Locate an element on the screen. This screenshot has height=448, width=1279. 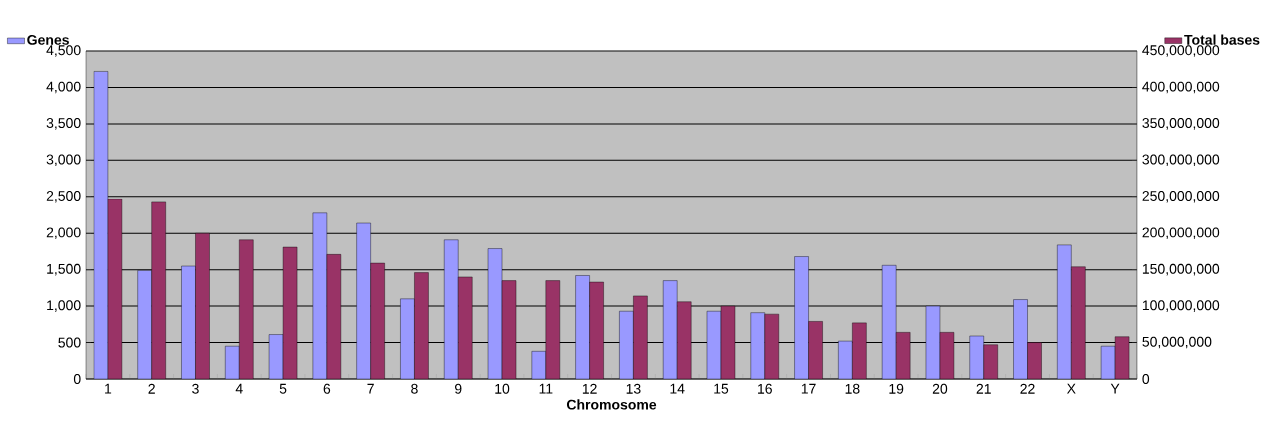
y2-tick-label: 0 is located at coordinates (1146, 379).